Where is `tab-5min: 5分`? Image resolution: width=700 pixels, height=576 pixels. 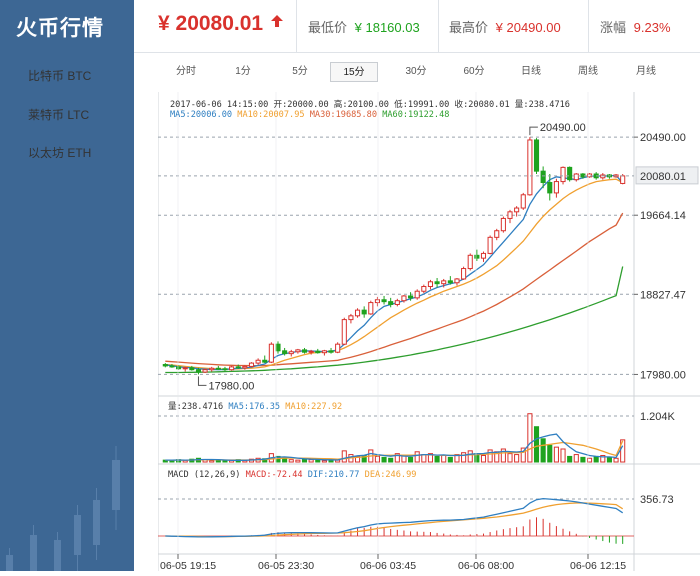 tab-5min: 5分 is located at coordinates (300, 71).